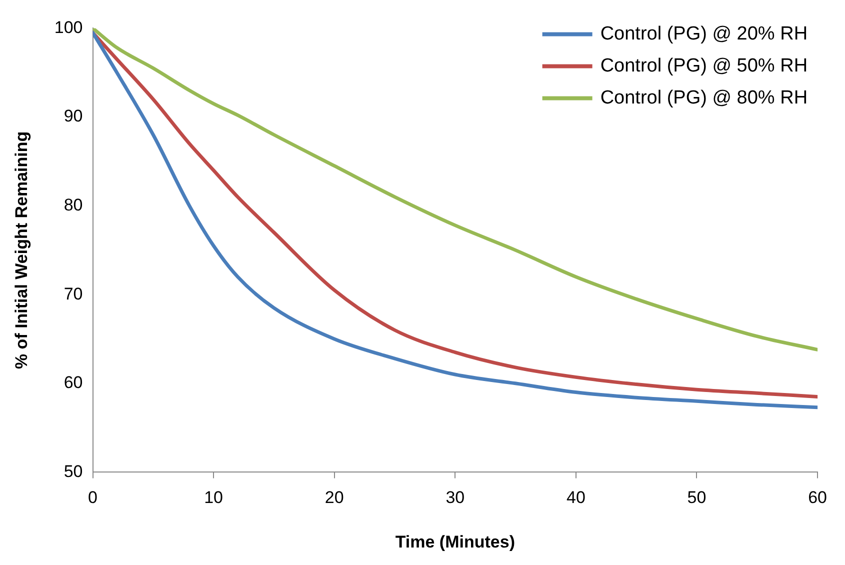  I want to click on x-tick-label: 10, so click(214, 498).